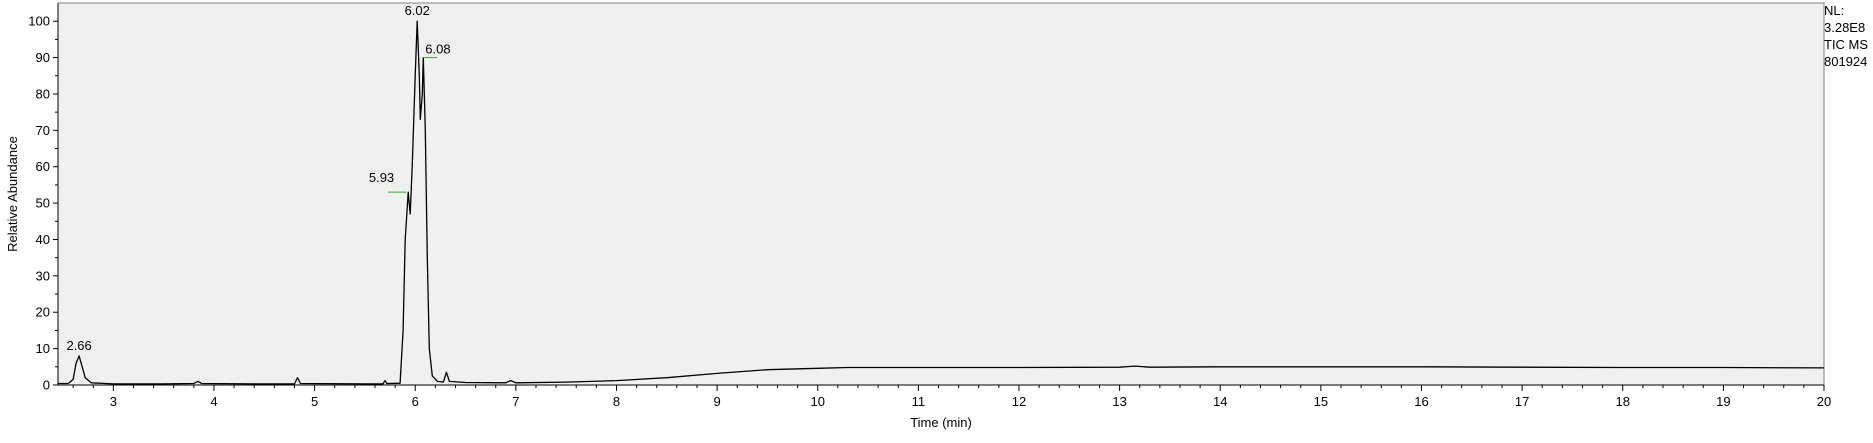 The image size is (1873, 443). I want to click on y-tick-label: 20, so click(43, 312).